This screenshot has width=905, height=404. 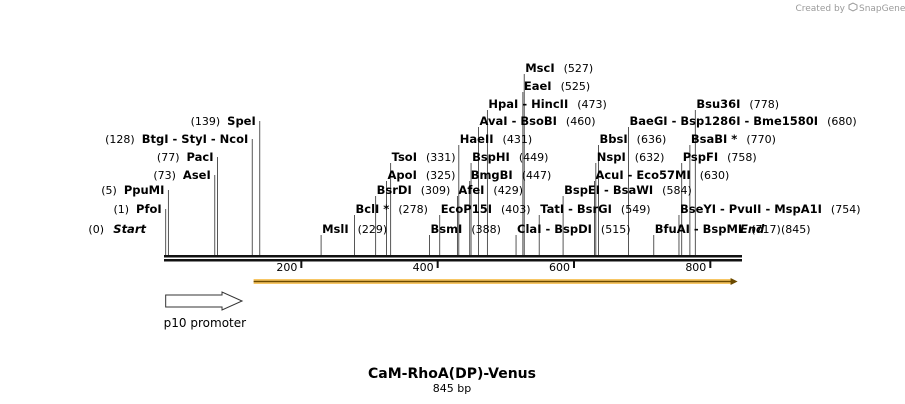 What do you see at coordinates (534, 157) in the screenshot?
I see `site-position: (449)` at bounding box center [534, 157].